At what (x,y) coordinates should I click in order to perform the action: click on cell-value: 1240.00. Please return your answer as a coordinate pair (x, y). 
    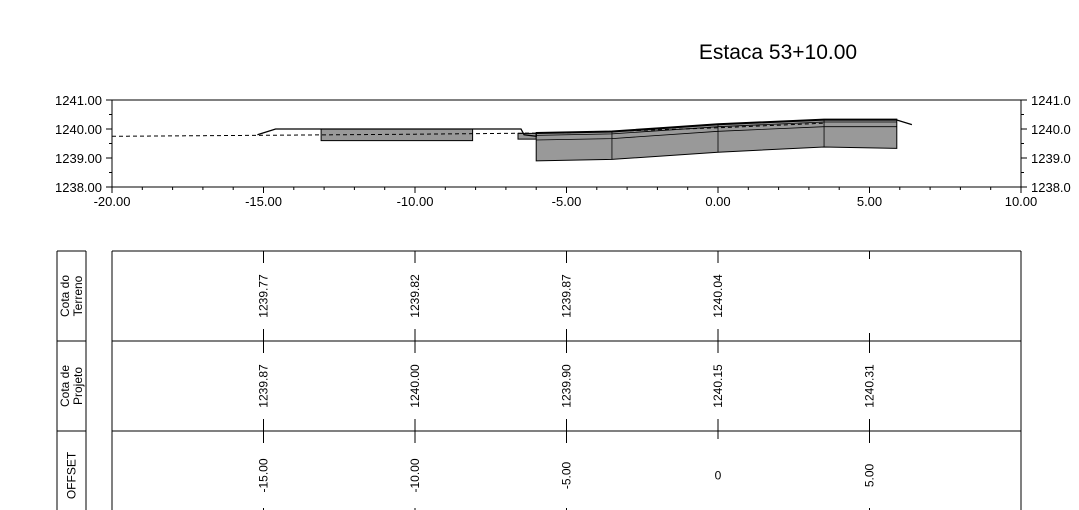
    Looking at the image, I should click on (415, 386).